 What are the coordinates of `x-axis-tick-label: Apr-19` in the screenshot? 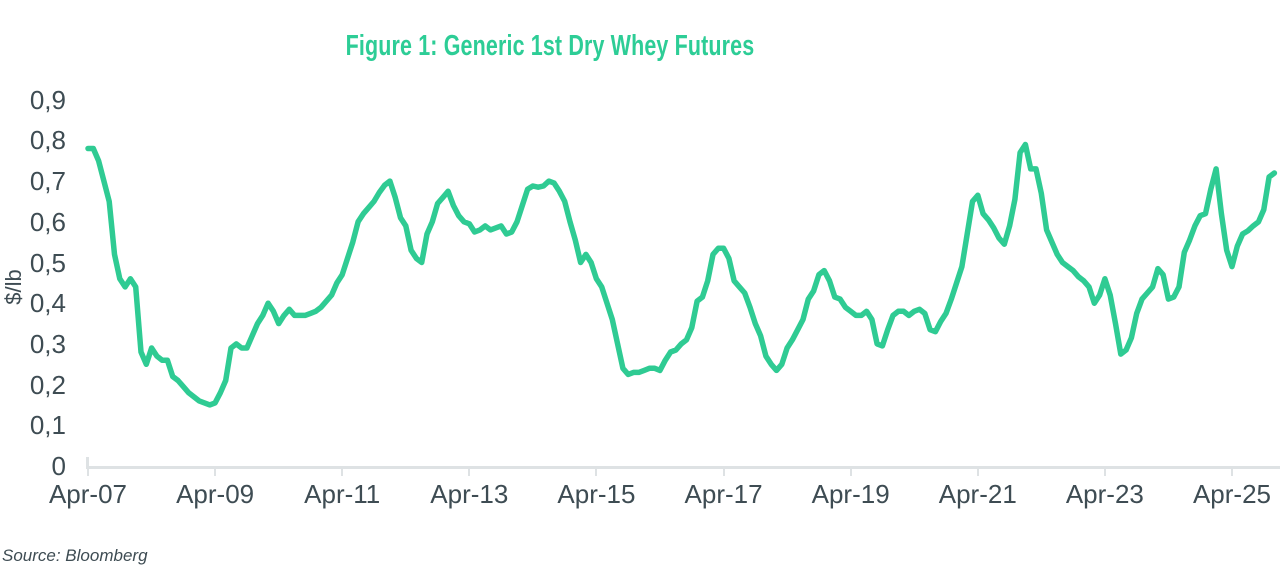 It's located at (850, 494).